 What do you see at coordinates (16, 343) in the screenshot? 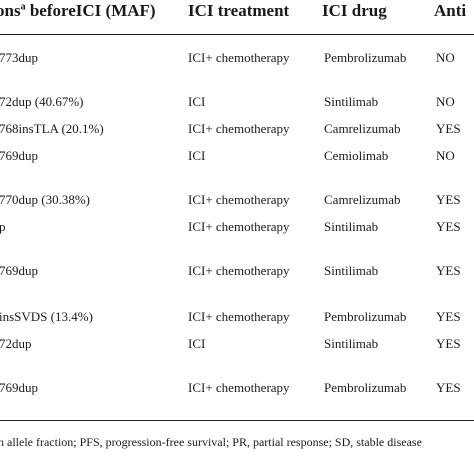
I see `row-9-mutation: 72dup` at bounding box center [16, 343].